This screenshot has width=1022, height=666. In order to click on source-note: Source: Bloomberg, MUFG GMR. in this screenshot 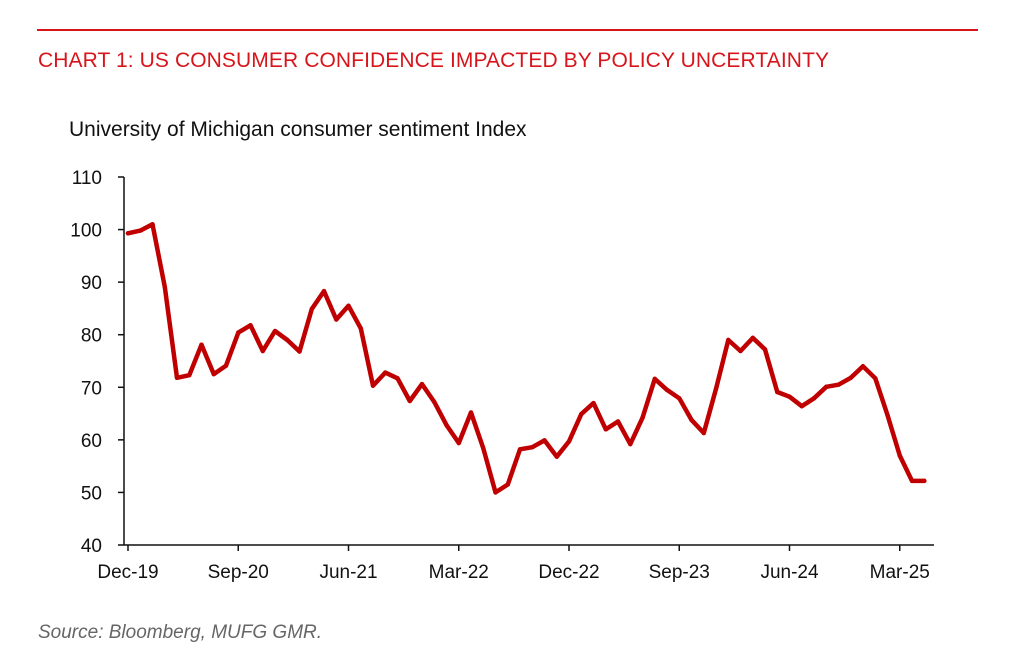, I will do `click(180, 632)`.